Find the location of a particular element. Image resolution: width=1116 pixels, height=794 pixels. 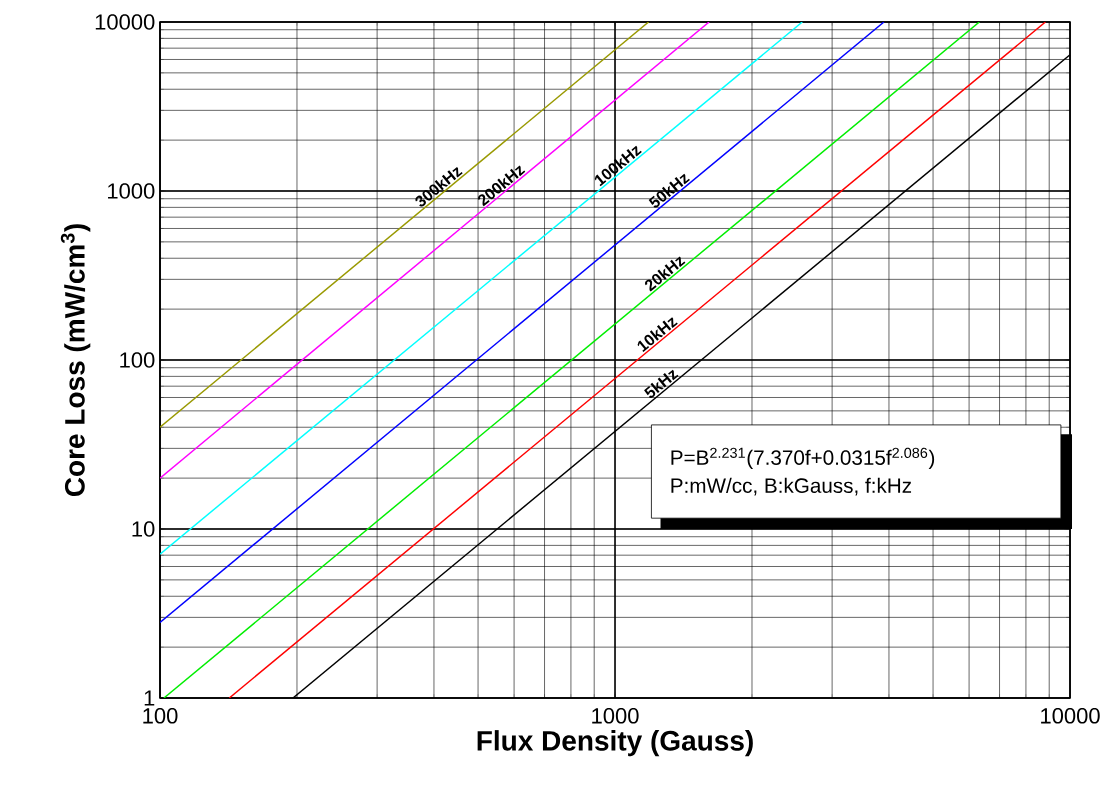

annotation: P:mW/cc, B:kGauss, f:kHz is located at coordinates (791, 486).